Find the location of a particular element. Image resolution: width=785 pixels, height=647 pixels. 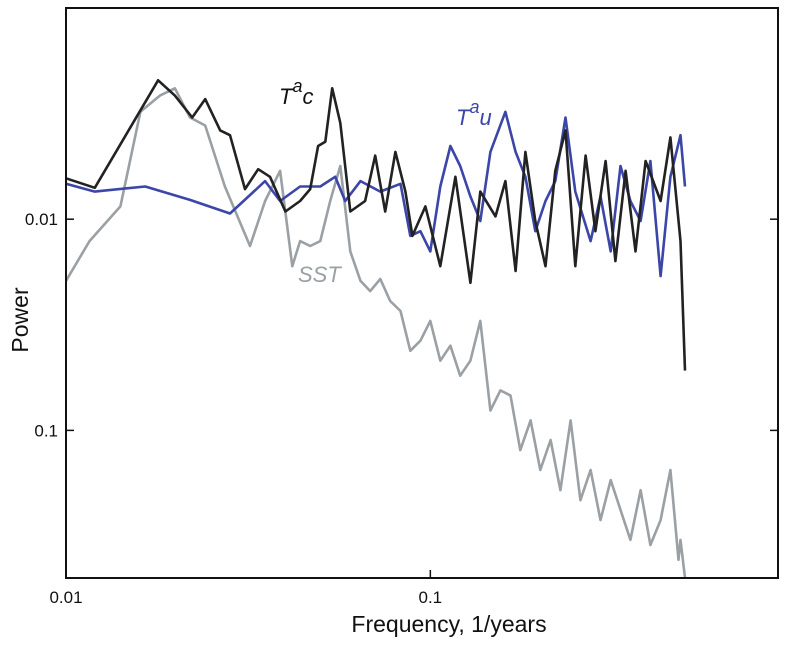

y-tick-label: 0.01 is located at coordinates (41, 219).